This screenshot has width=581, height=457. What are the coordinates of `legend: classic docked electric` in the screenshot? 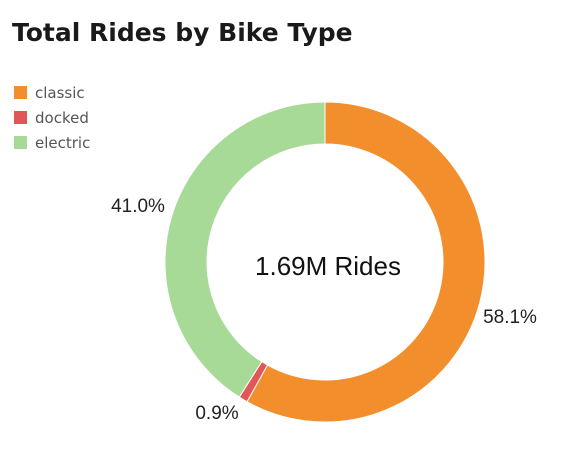 It's located at (52, 117).